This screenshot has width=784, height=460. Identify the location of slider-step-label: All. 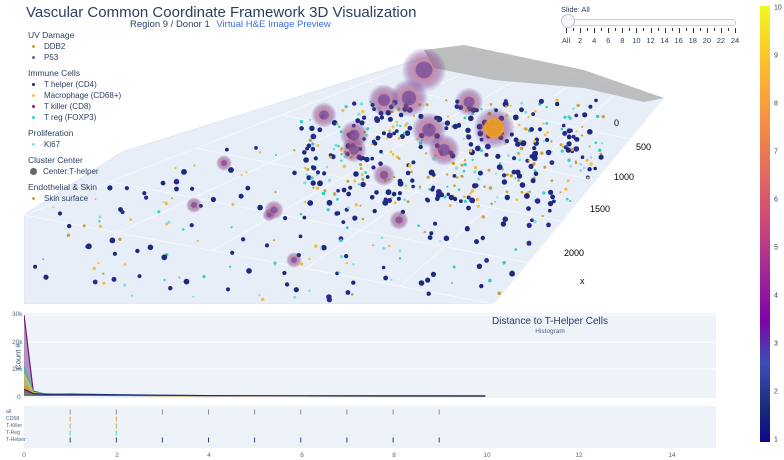
(566, 40).